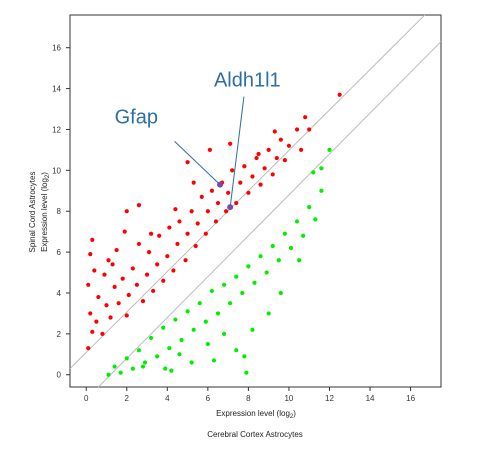  What do you see at coordinates (59, 293) in the screenshot?
I see `y-tick-label: 4` at bounding box center [59, 293].